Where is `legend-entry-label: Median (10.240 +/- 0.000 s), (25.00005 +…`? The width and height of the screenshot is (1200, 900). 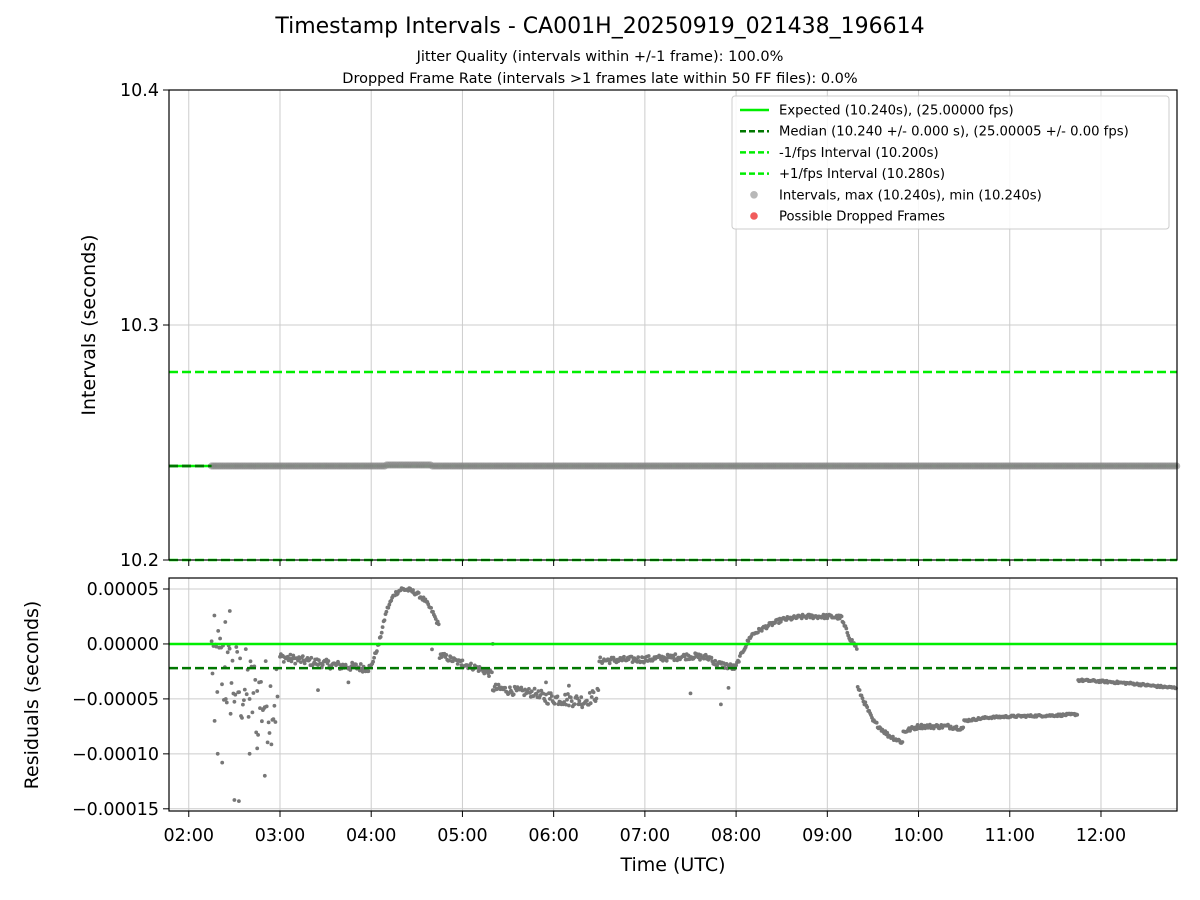
legend-entry-label: Median (10.240 +/- 0.000 s), (25.00005 +… is located at coordinates (954, 132).